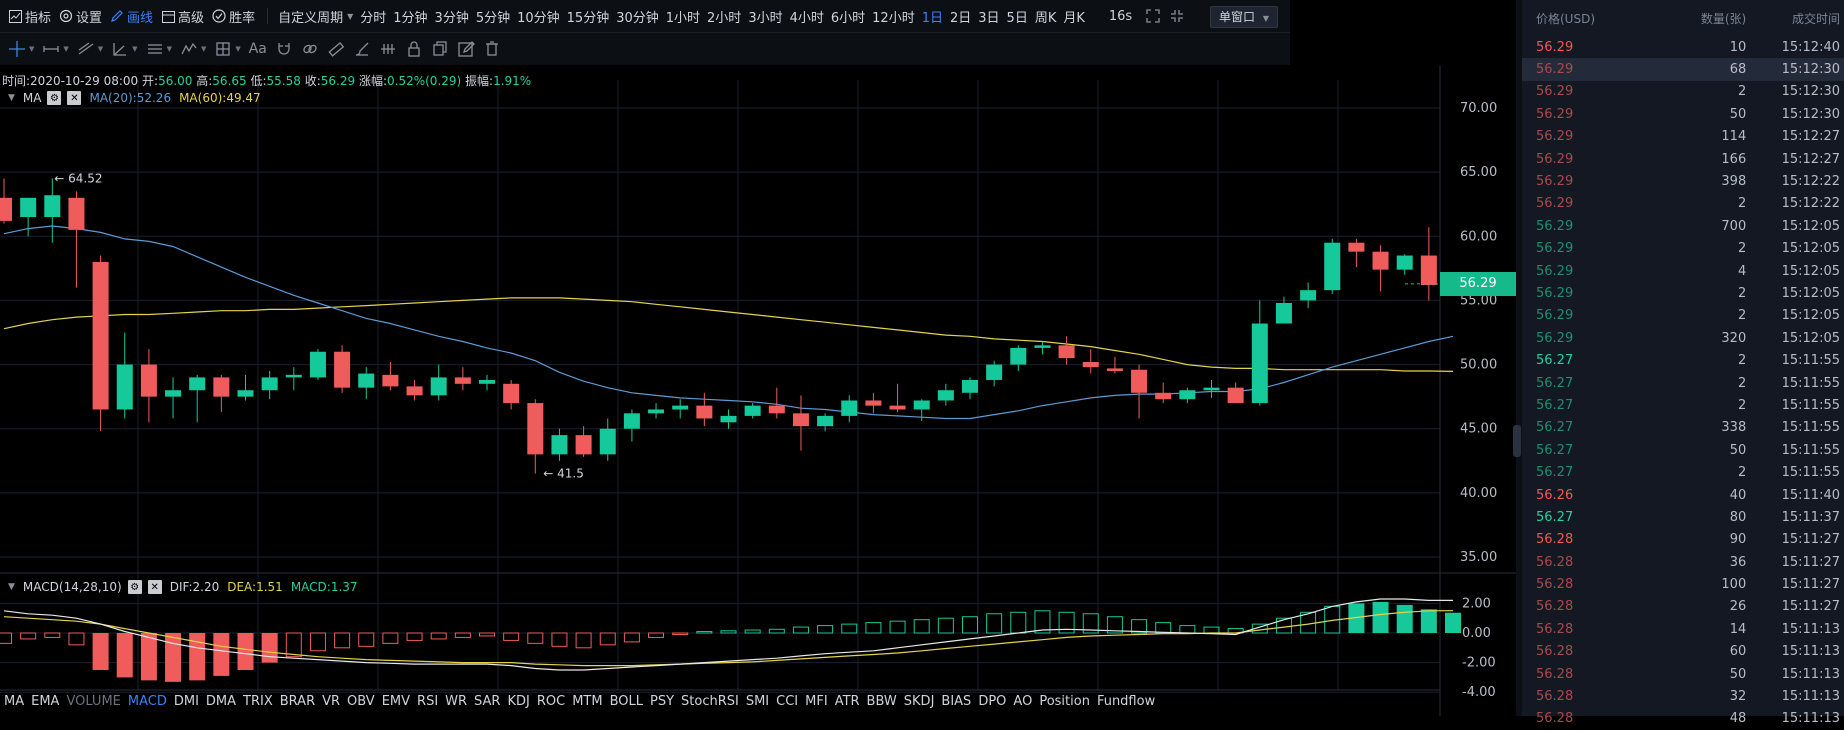 The height and width of the screenshot is (730, 1844). I want to click on indicator-tab-psy: PSY, so click(662, 701).